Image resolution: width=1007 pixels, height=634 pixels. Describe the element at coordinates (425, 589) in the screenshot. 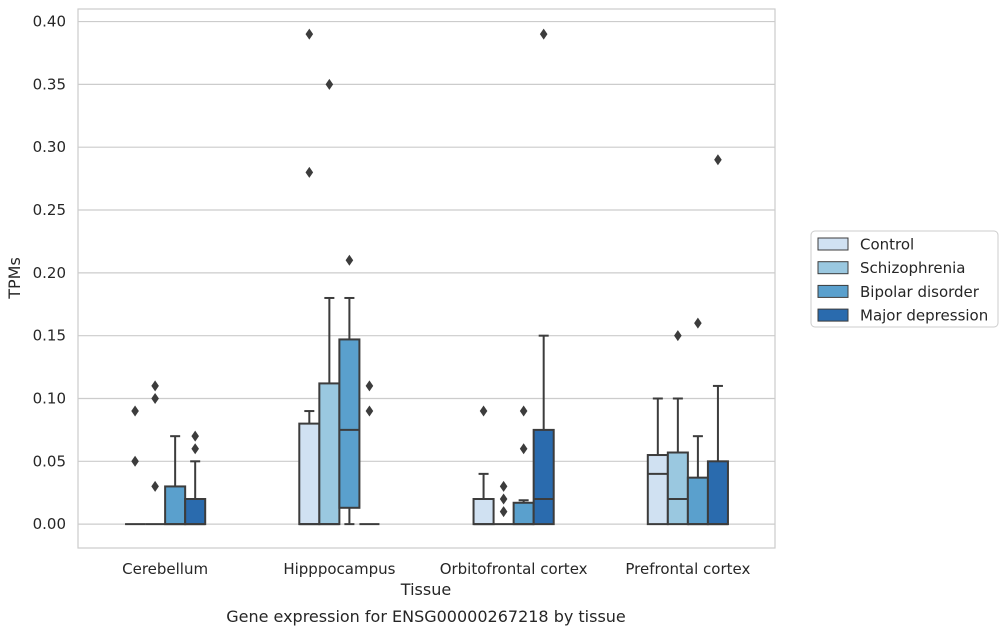

I see `x-axis-label: Tissue` at that location.